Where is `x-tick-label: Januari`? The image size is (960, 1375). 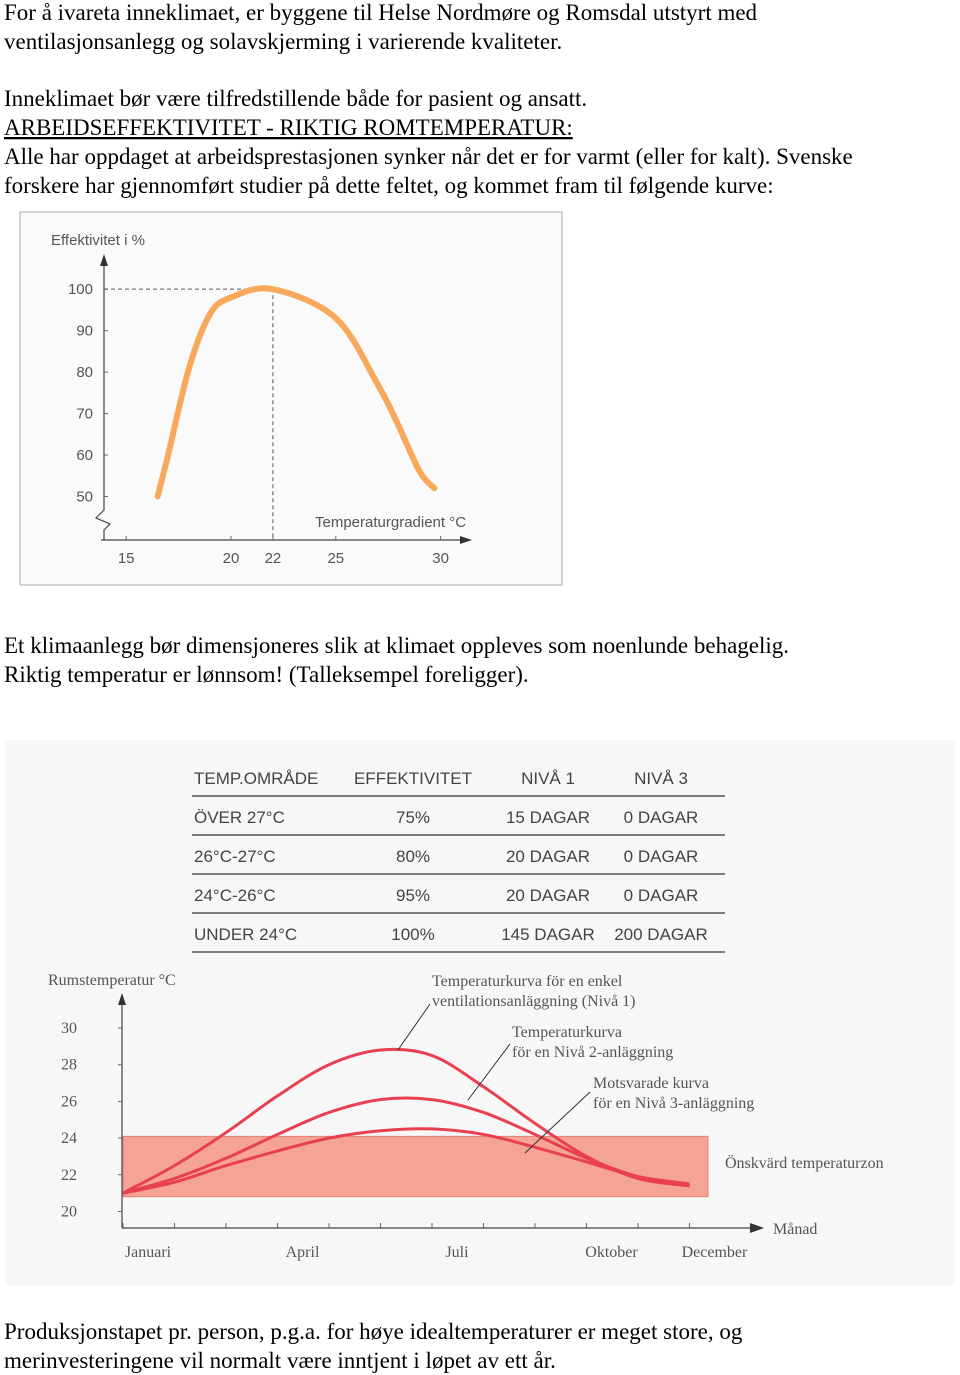
x-tick-label: Januari is located at coordinates (148, 1252).